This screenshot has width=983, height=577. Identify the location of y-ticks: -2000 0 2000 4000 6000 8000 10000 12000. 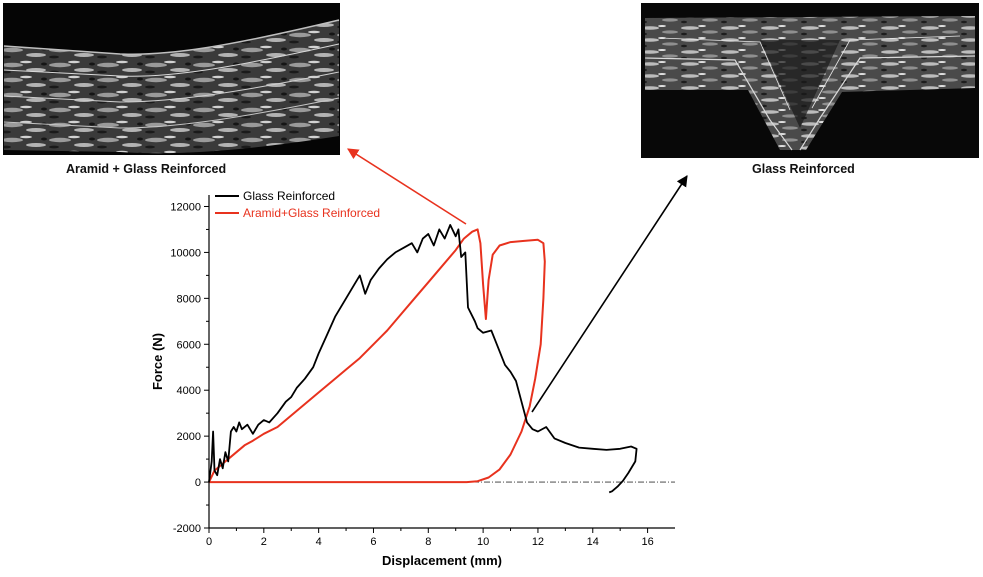
(189, 368).